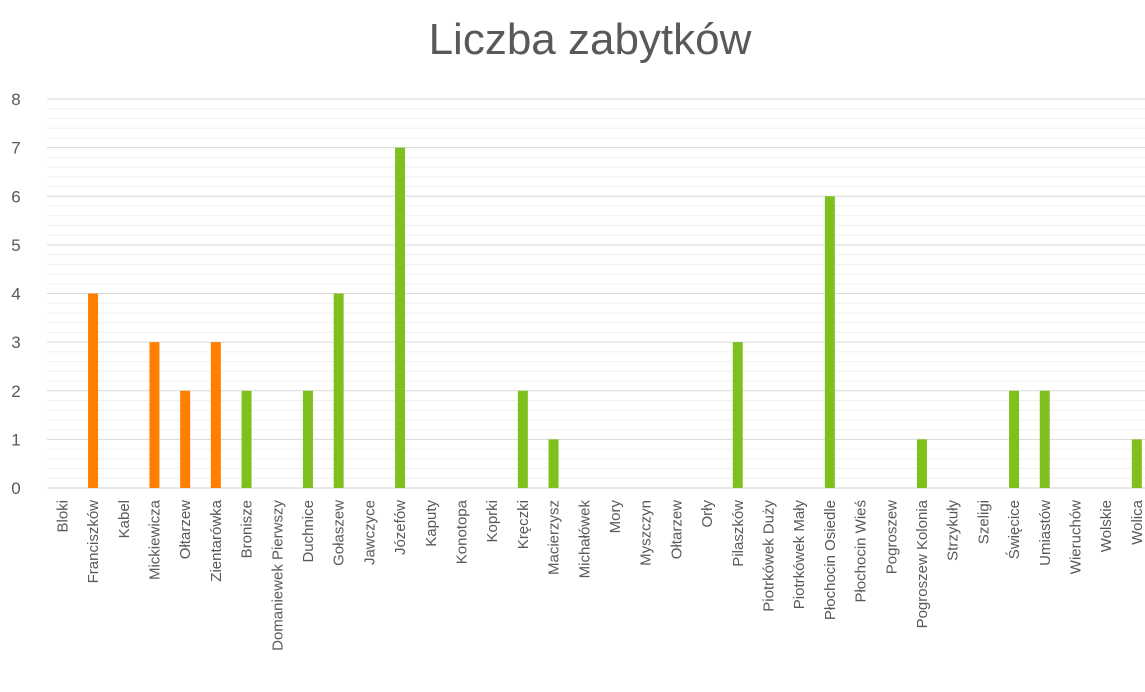 The height and width of the screenshot is (692, 1145). Describe the element at coordinates (93, 542) in the screenshot. I see `x-tick-label: Franciszków` at that location.